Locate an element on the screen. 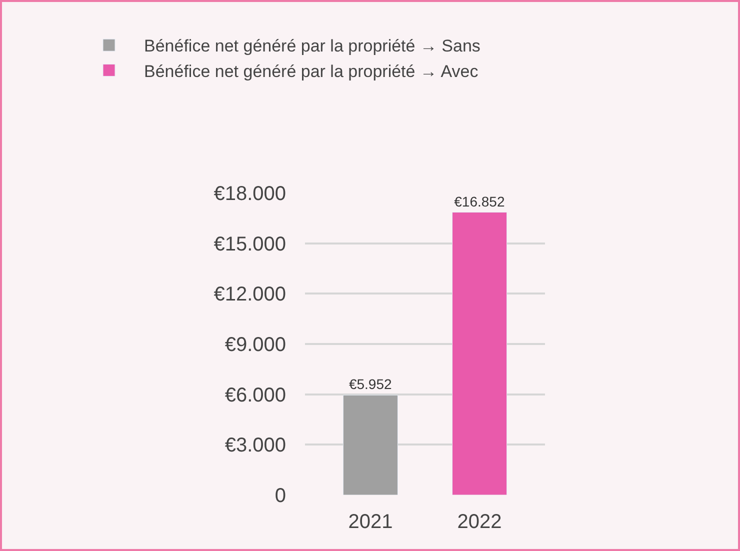 The height and width of the screenshot is (551, 740). y-tick-label: €15.000 is located at coordinates (250, 244).